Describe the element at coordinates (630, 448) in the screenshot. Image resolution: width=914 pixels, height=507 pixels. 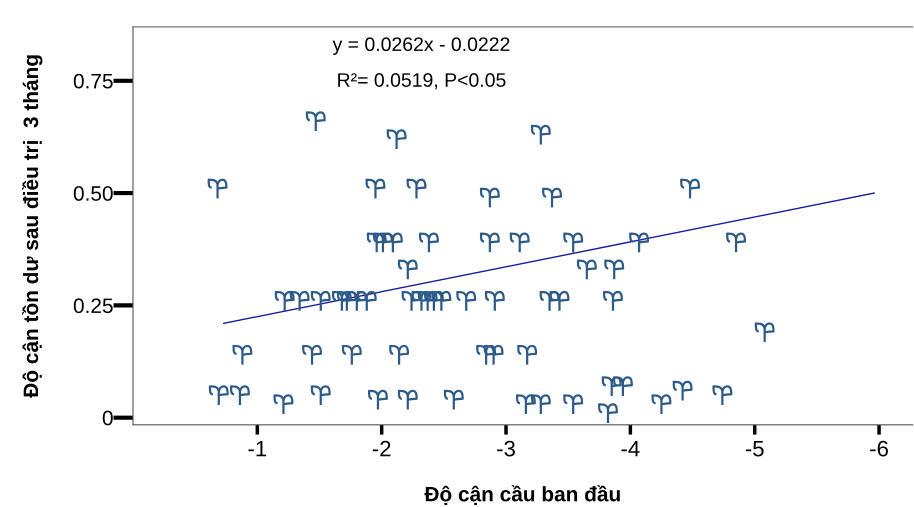
I see `x-tick-label: -4` at that location.